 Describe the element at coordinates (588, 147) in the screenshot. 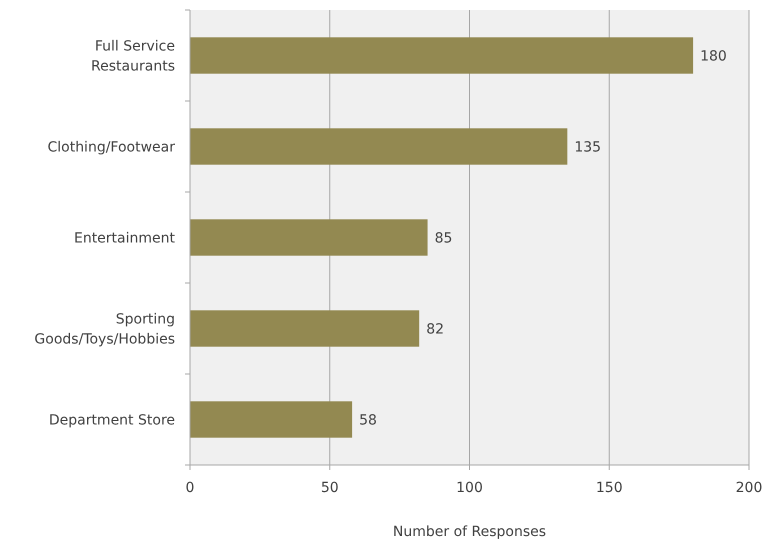

I see `data-label: 135` at that location.